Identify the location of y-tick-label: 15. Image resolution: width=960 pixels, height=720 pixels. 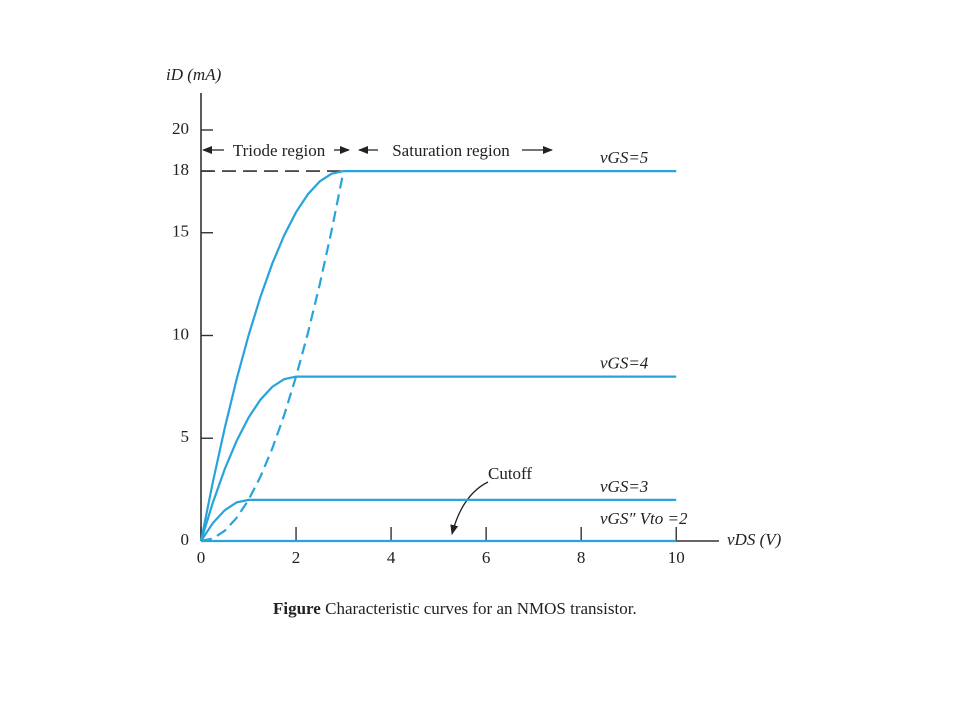
(180, 231).